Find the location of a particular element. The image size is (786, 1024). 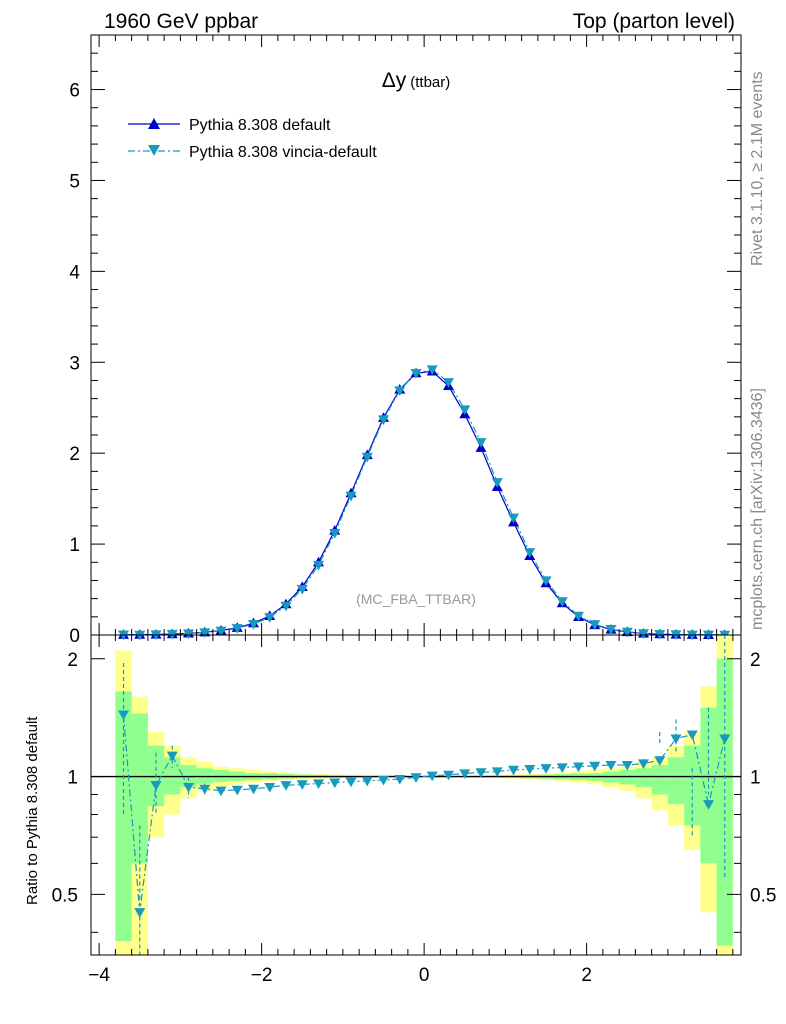

x-tick-label: −4 is located at coordinates (99, 975).